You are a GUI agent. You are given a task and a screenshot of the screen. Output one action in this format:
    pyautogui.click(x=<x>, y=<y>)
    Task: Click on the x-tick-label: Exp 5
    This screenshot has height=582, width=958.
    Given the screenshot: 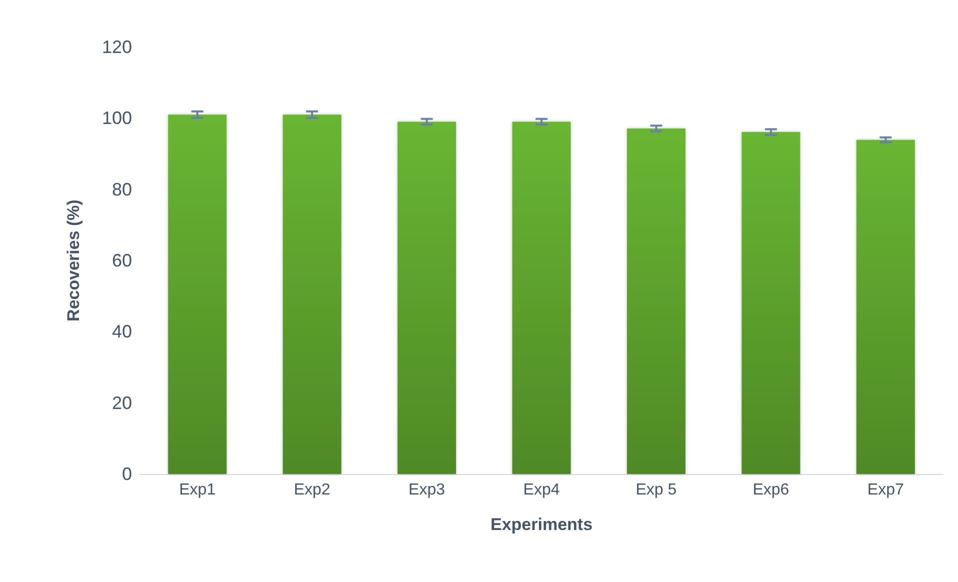 What is the action you would take?
    pyautogui.click(x=656, y=490)
    